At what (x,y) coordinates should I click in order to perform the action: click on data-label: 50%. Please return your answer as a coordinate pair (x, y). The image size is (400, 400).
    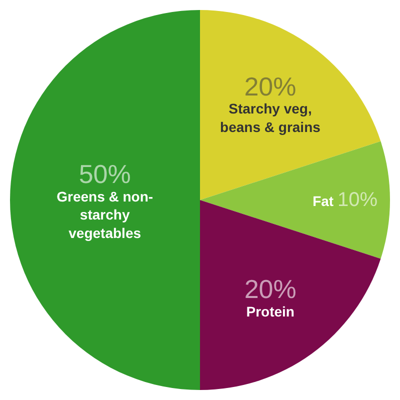
    Looking at the image, I should click on (104, 174).